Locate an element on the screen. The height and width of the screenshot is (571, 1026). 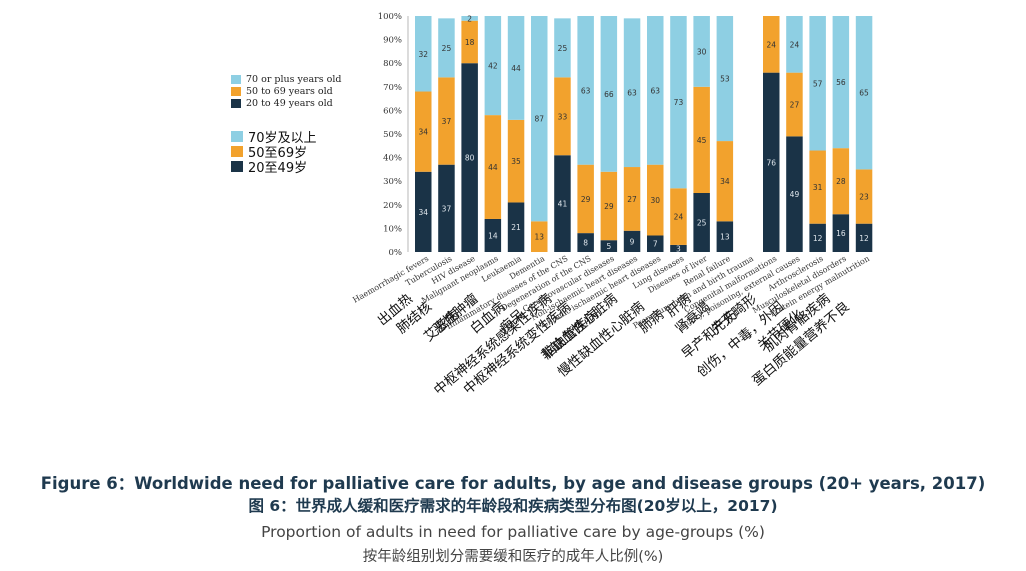
y-tick-label: 60% is located at coordinates (392, 111).